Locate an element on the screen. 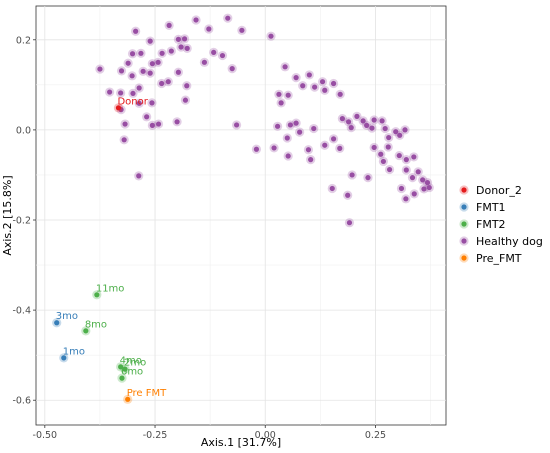 The image size is (550, 453). point-label: 3mo is located at coordinates (67, 316).